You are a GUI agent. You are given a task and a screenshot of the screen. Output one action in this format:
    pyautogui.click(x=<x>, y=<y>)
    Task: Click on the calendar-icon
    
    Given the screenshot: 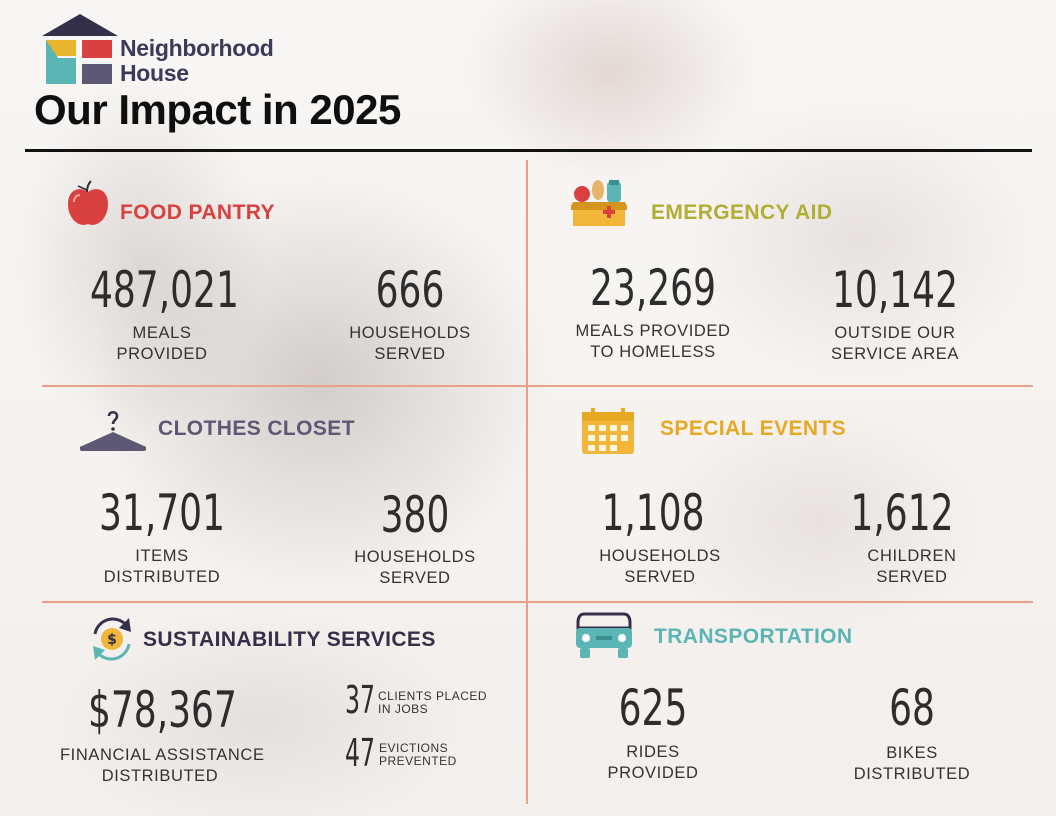 What is the action you would take?
    pyautogui.click(x=608, y=431)
    